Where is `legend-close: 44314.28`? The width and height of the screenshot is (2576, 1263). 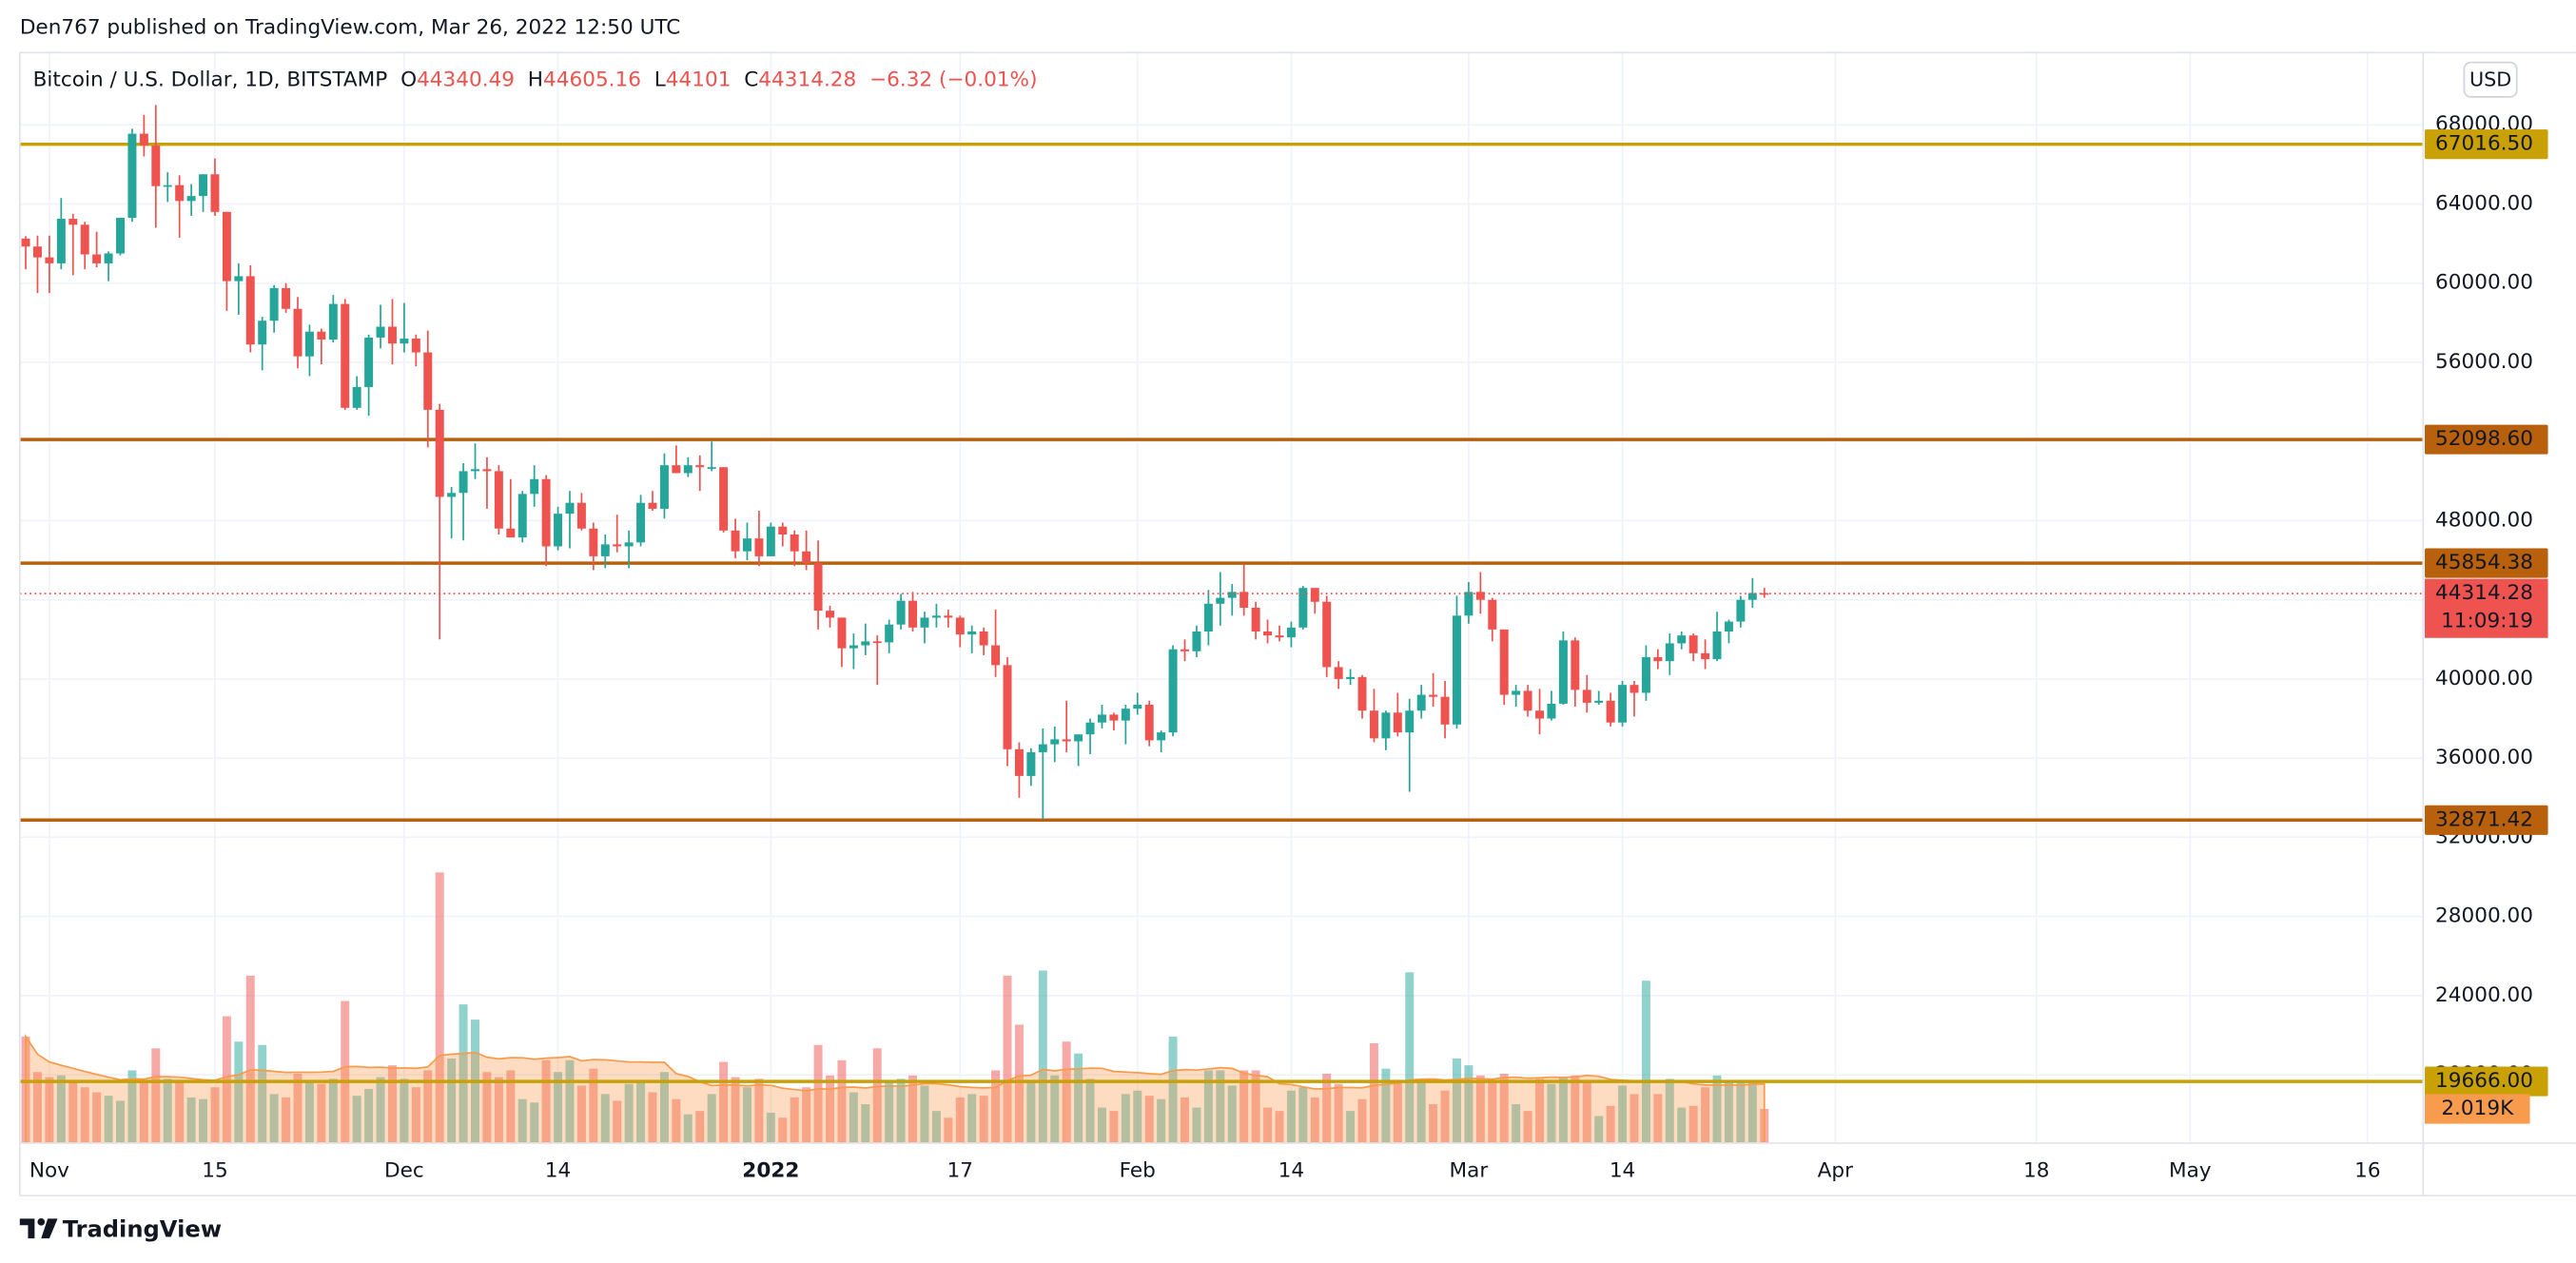
legend-close: 44314.28 is located at coordinates (807, 80).